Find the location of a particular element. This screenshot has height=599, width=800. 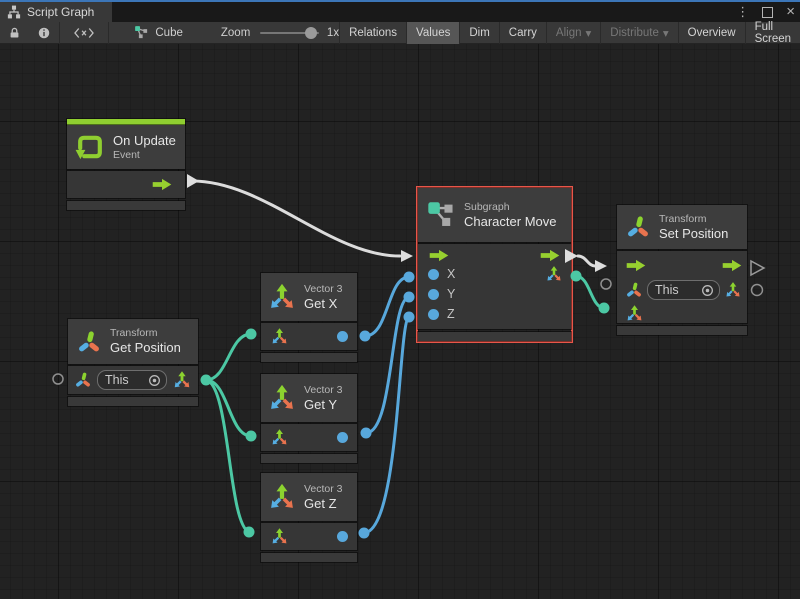

maximize-icon is located at coordinates (768, 12).